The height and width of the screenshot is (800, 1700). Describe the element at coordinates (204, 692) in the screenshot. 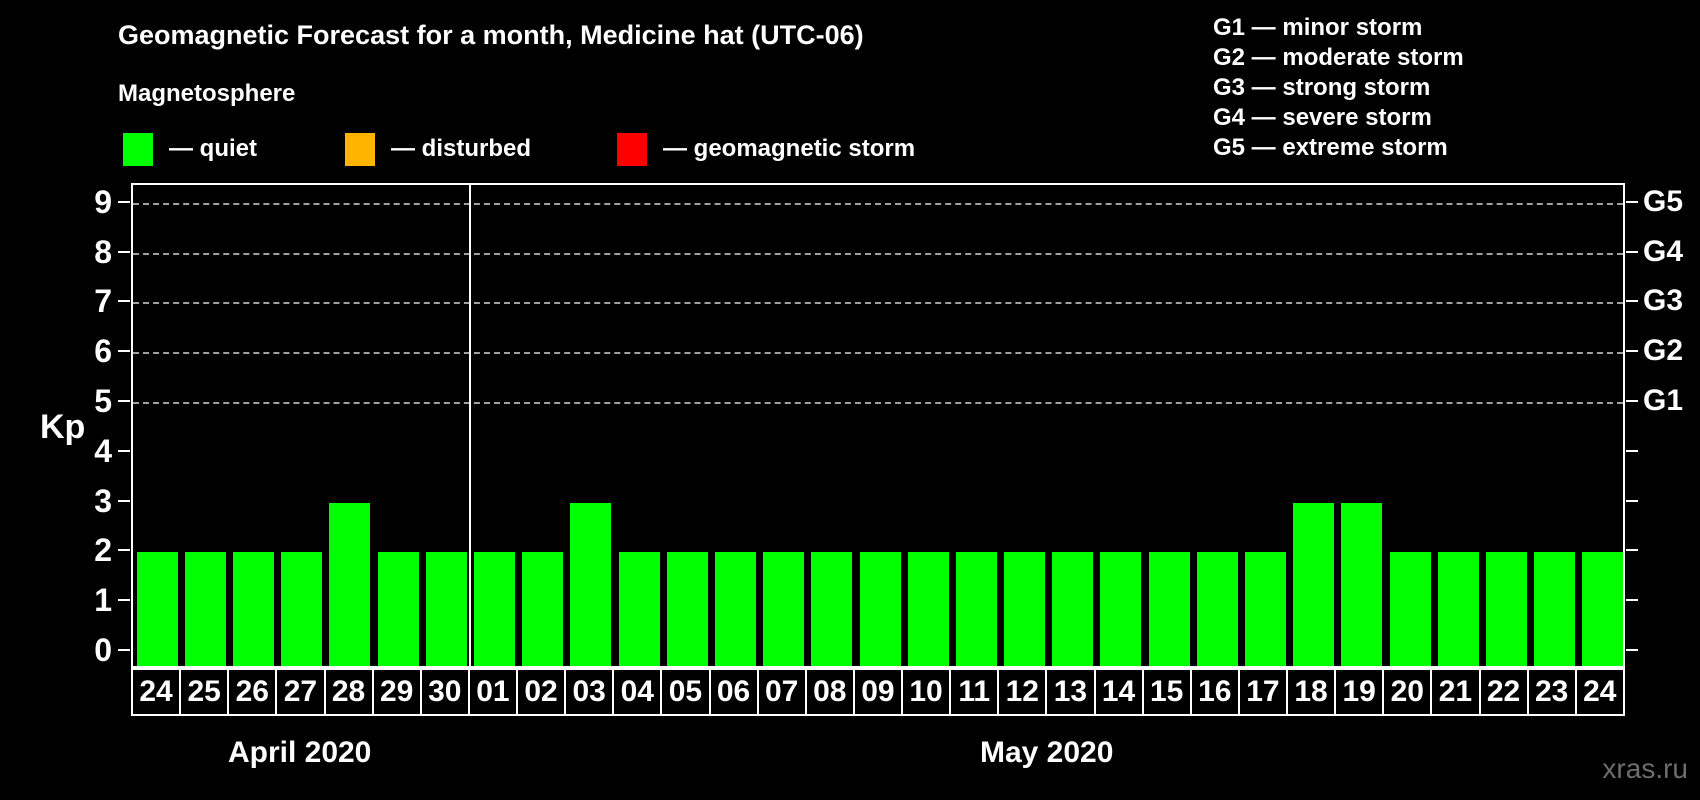

I see `date-cell: 25` at that location.